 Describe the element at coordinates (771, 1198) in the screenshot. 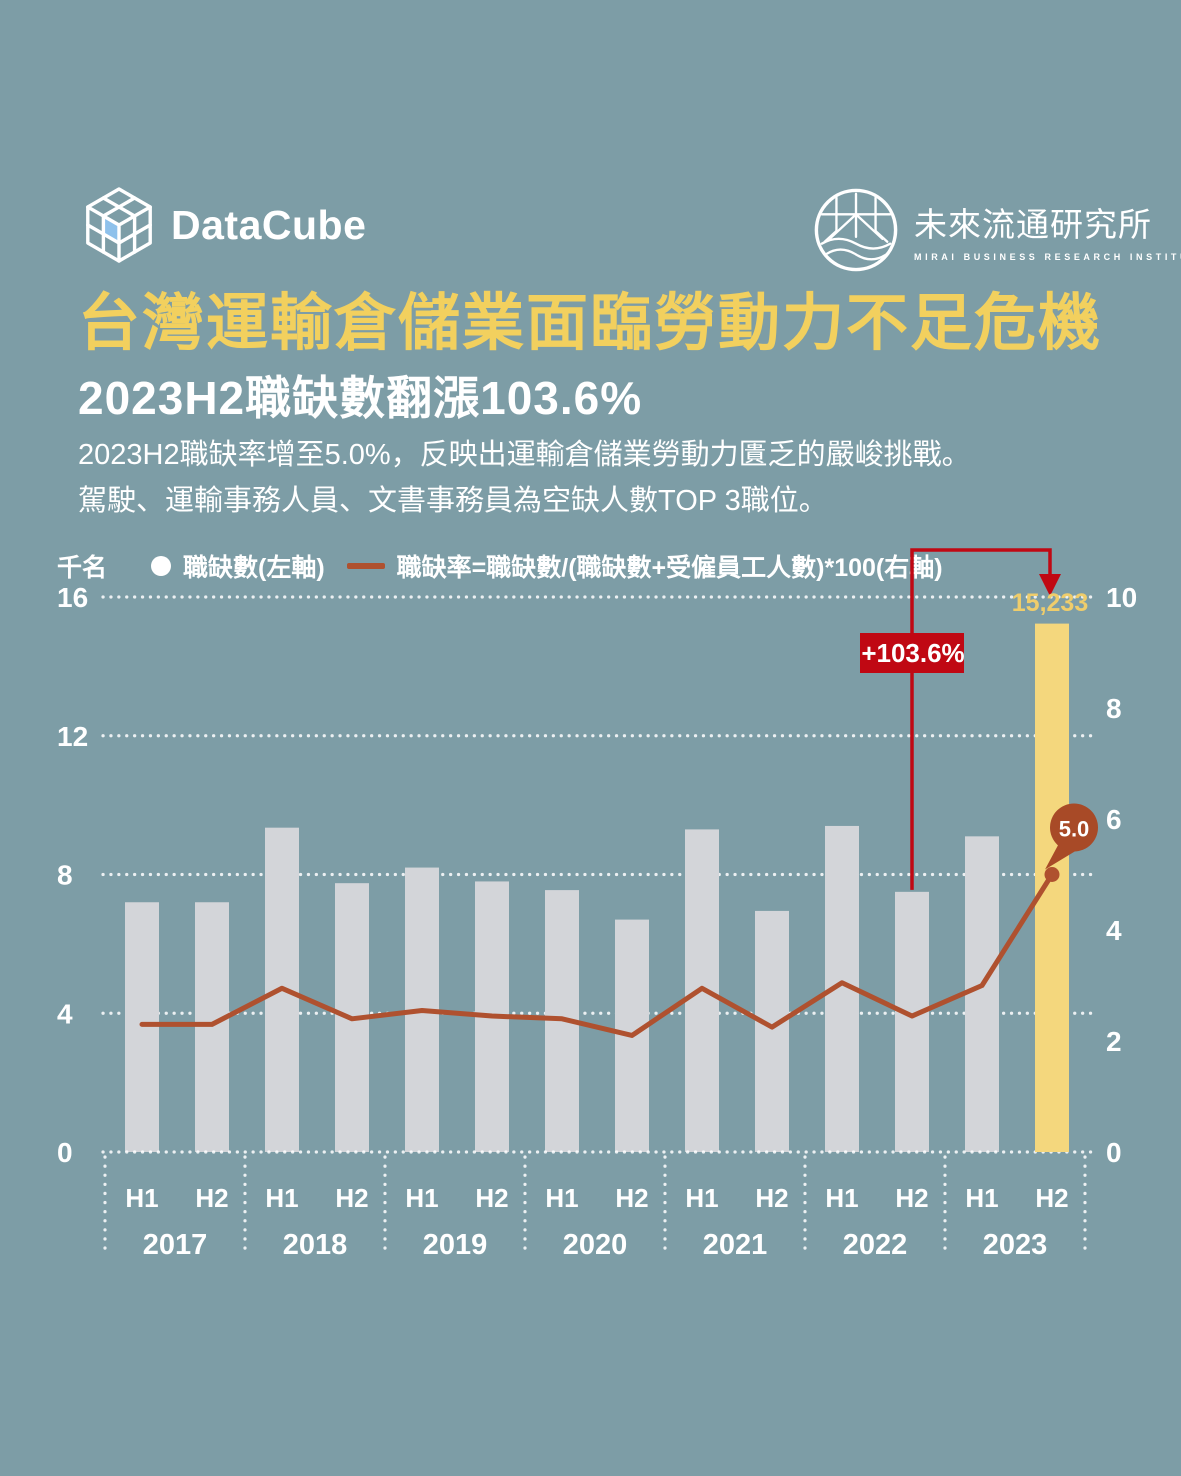

I see `x-label-2021-H2: H2` at that location.